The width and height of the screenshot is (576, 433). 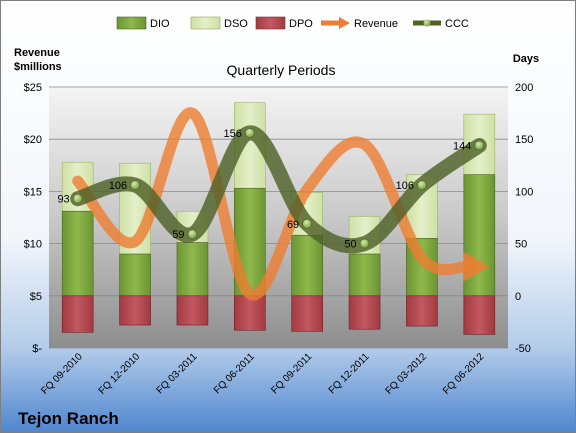 I want to click on company-name: Tejon Ranch, so click(x=68, y=418).